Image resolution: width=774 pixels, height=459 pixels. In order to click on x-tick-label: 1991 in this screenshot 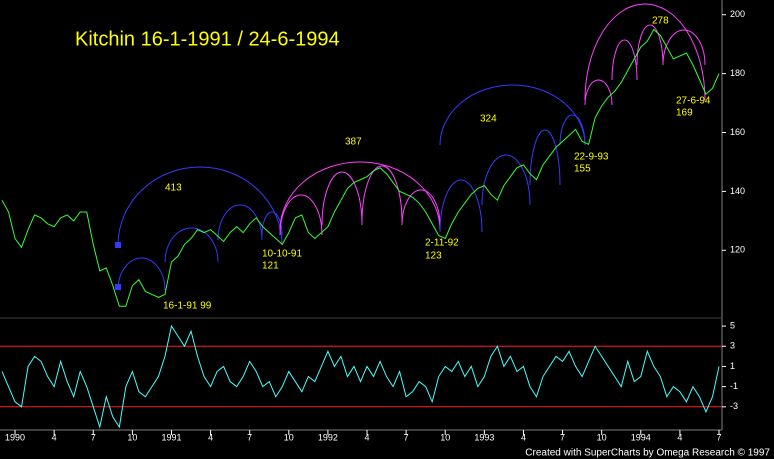, I will do `click(171, 437)`.